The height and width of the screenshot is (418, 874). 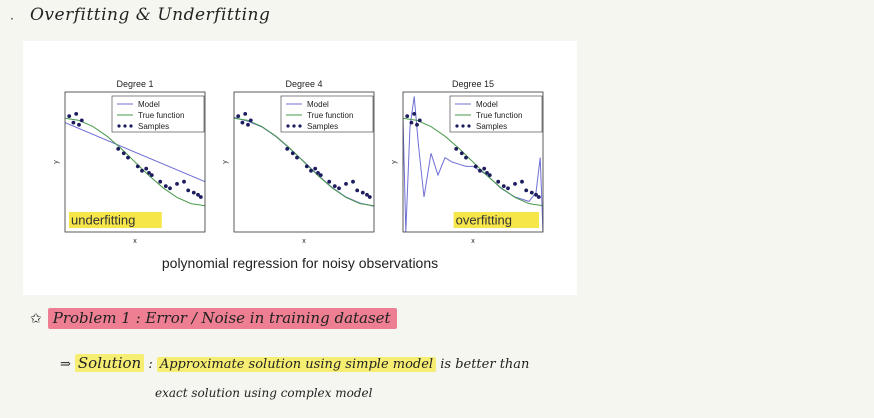 What do you see at coordinates (65, 364) in the screenshot?
I see `implies-arrow-icon: ⇒` at bounding box center [65, 364].